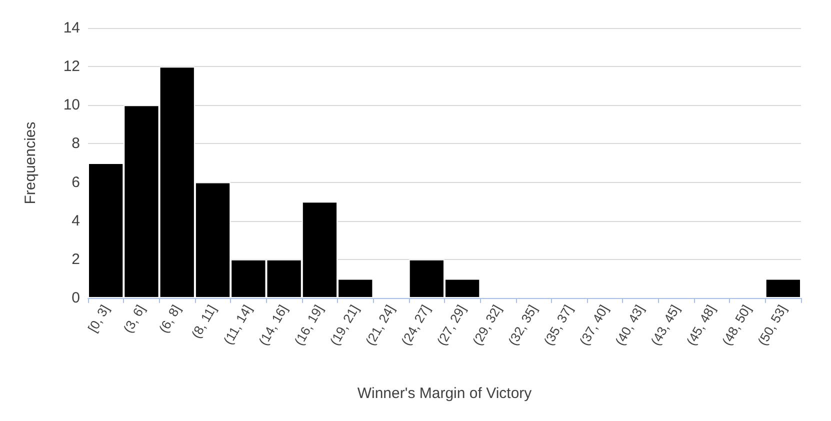  What do you see at coordinates (308, 325) in the screenshot?
I see `x-tick-label: (16, 19]` at bounding box center [308, 325].